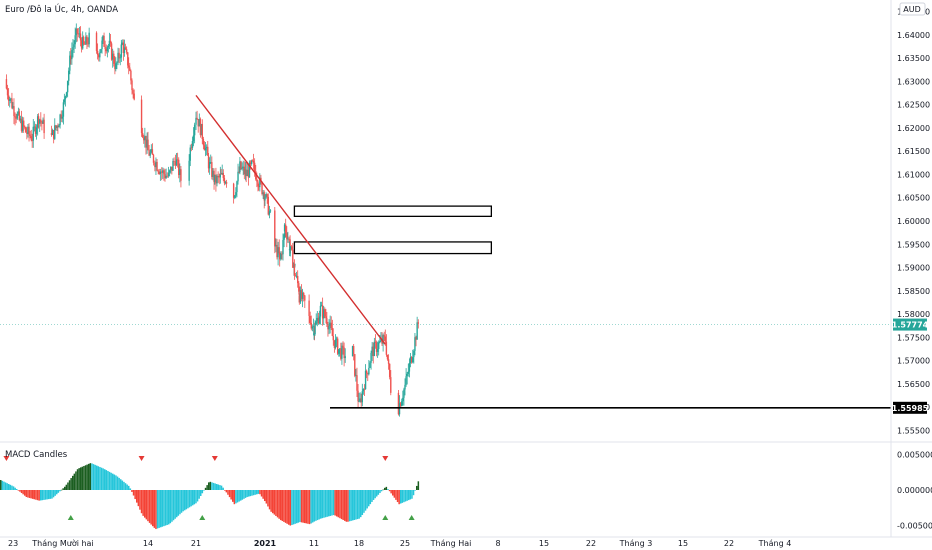 The height and width of the screenshot is (550, 932). I want to click on sell-signal-marker, so click(214, 458).